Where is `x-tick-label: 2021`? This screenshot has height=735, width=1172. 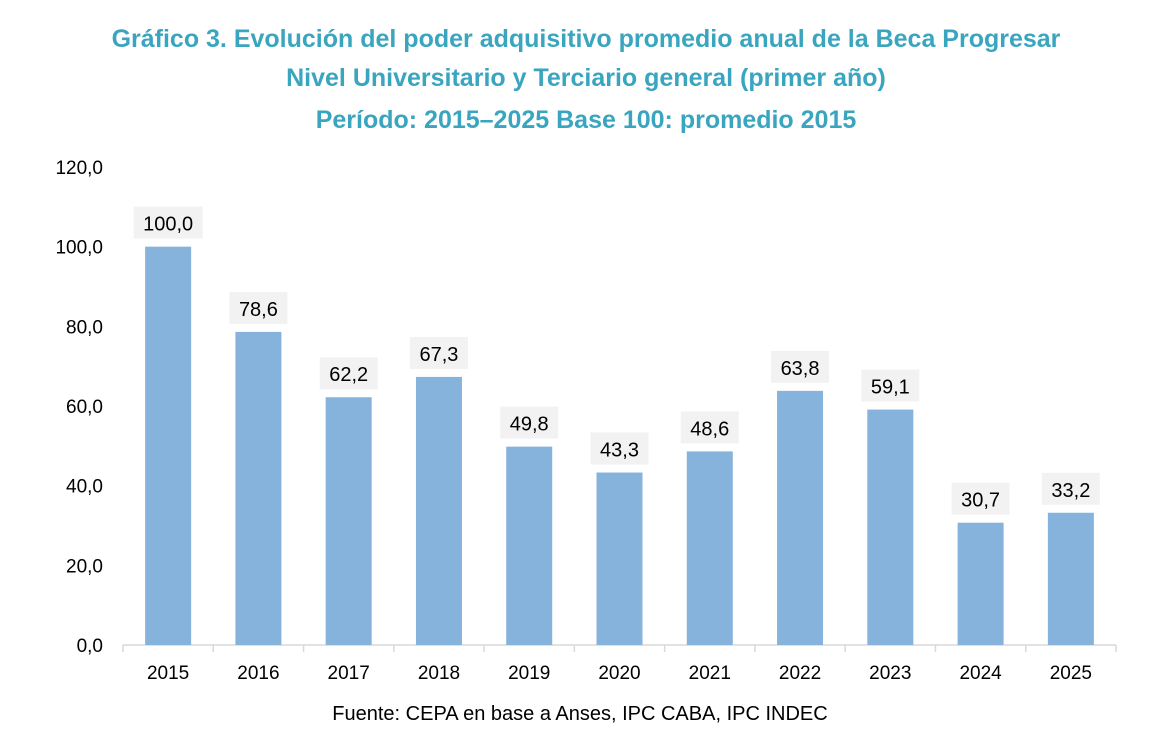 x-tick-label: 2021 is located at coordinates (710, 673).